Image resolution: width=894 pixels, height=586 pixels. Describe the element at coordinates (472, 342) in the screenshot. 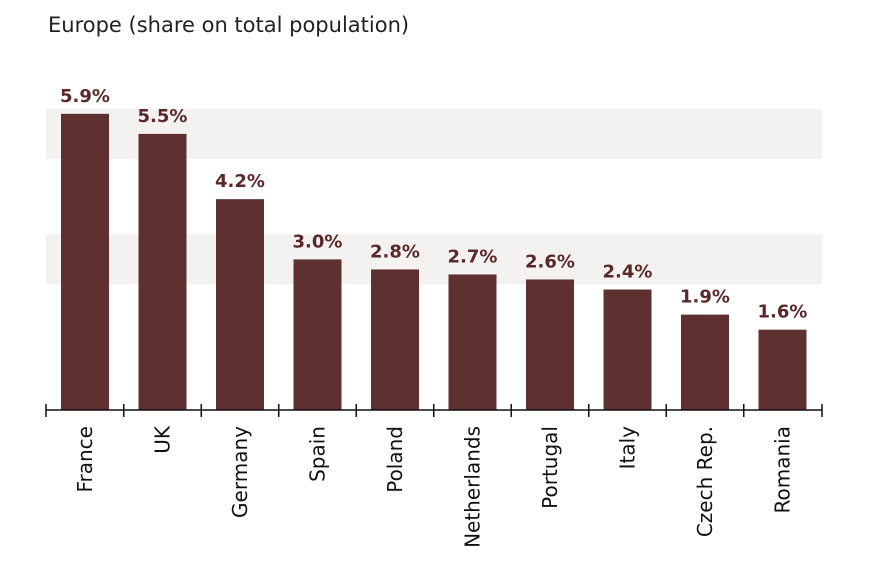

I see `bar-netherlands` at that location.